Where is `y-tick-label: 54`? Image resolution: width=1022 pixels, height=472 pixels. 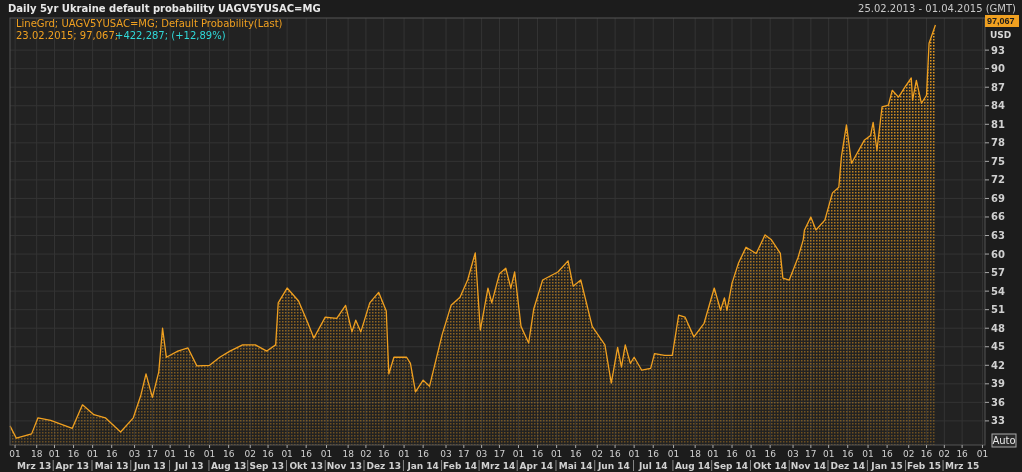
y-tick-label: 54 is located at coordinates (998, 291).